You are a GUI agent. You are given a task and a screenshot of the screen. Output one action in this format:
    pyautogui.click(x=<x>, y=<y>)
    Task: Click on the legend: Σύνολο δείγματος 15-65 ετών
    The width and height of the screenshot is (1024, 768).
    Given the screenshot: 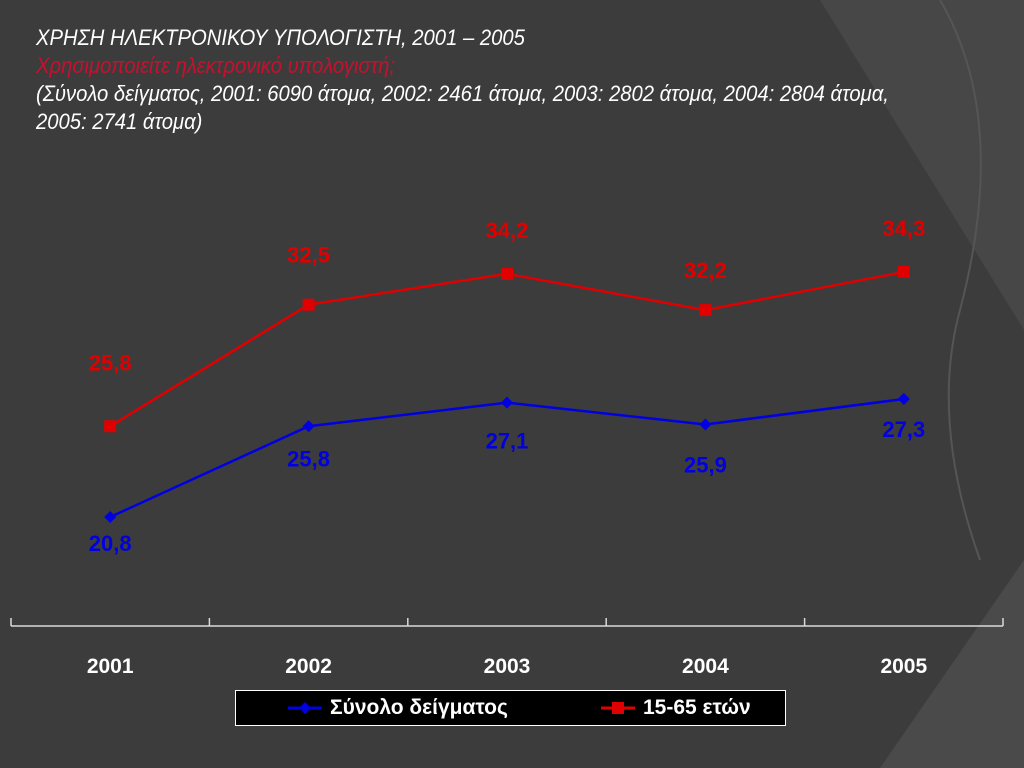 What is the action you would take?
    pyautogui.click(x=510, y=708)
    